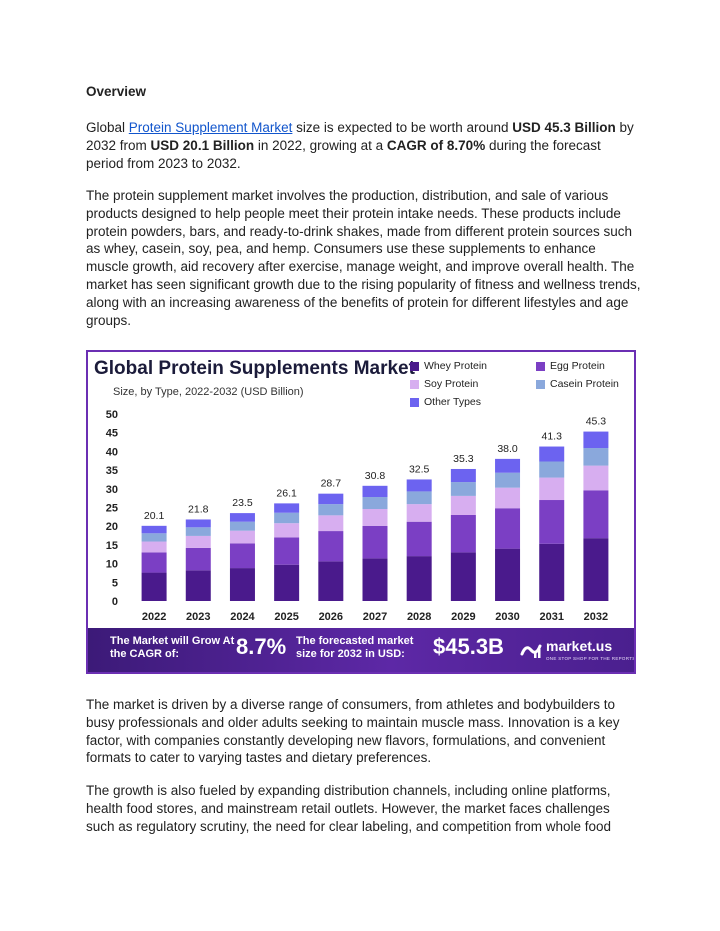  What do you see at coordinates (468, 646) in the screenshot?
I see `forecast-highlight: $45.3B` at bounding box center [468, 646].